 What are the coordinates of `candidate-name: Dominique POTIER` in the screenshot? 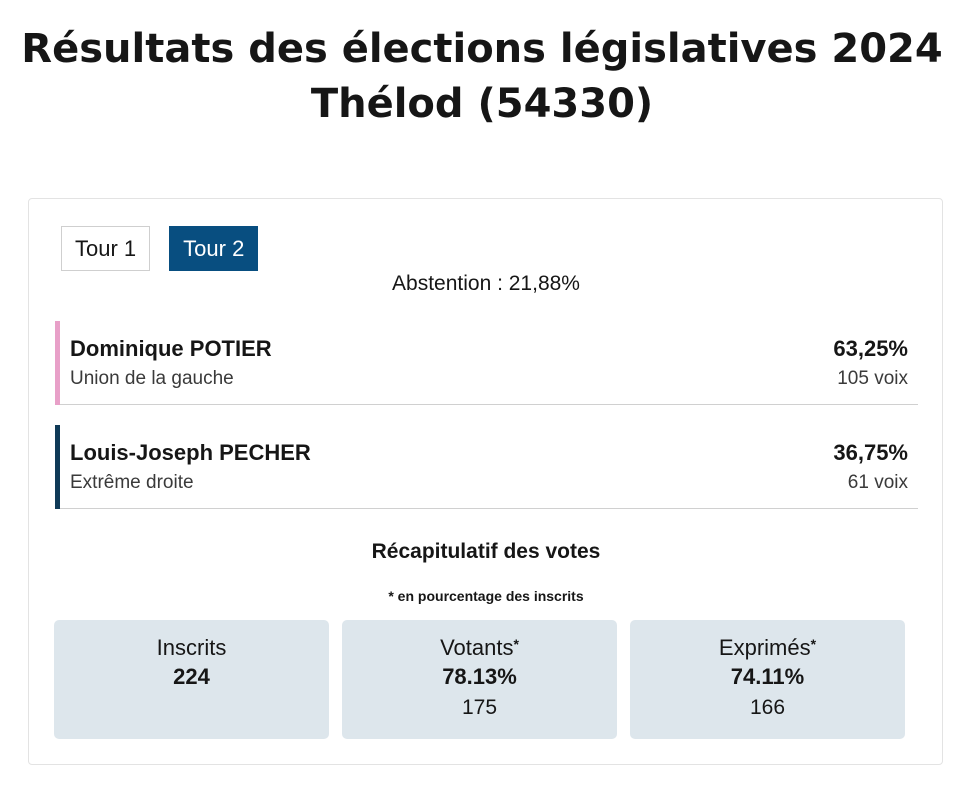 It's located at (171, 348).